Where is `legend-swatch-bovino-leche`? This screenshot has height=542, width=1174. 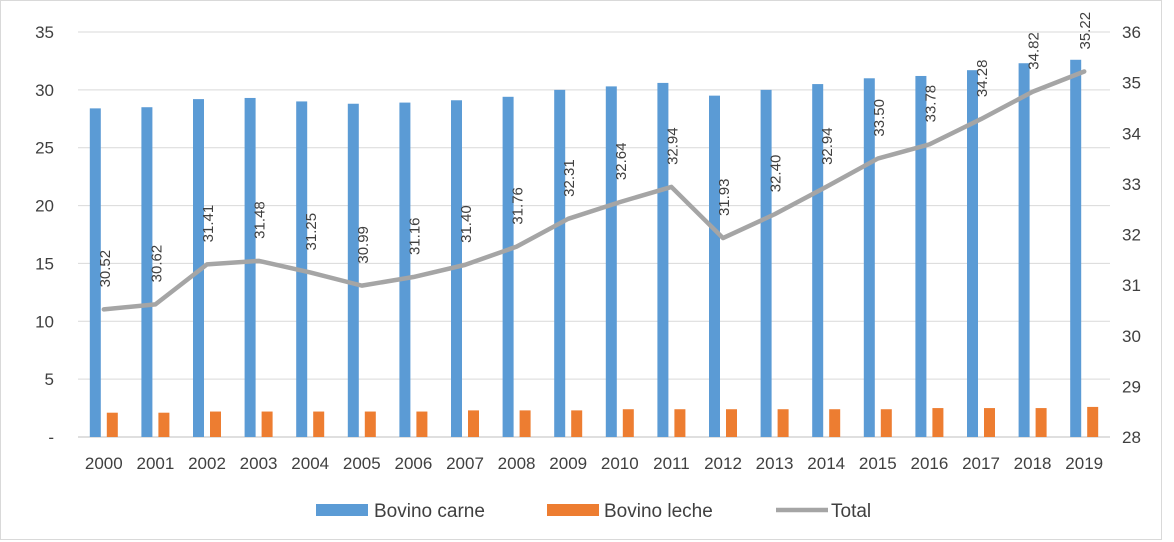 legend-swatch-bovino-leche is located at coordinates (573, 510).